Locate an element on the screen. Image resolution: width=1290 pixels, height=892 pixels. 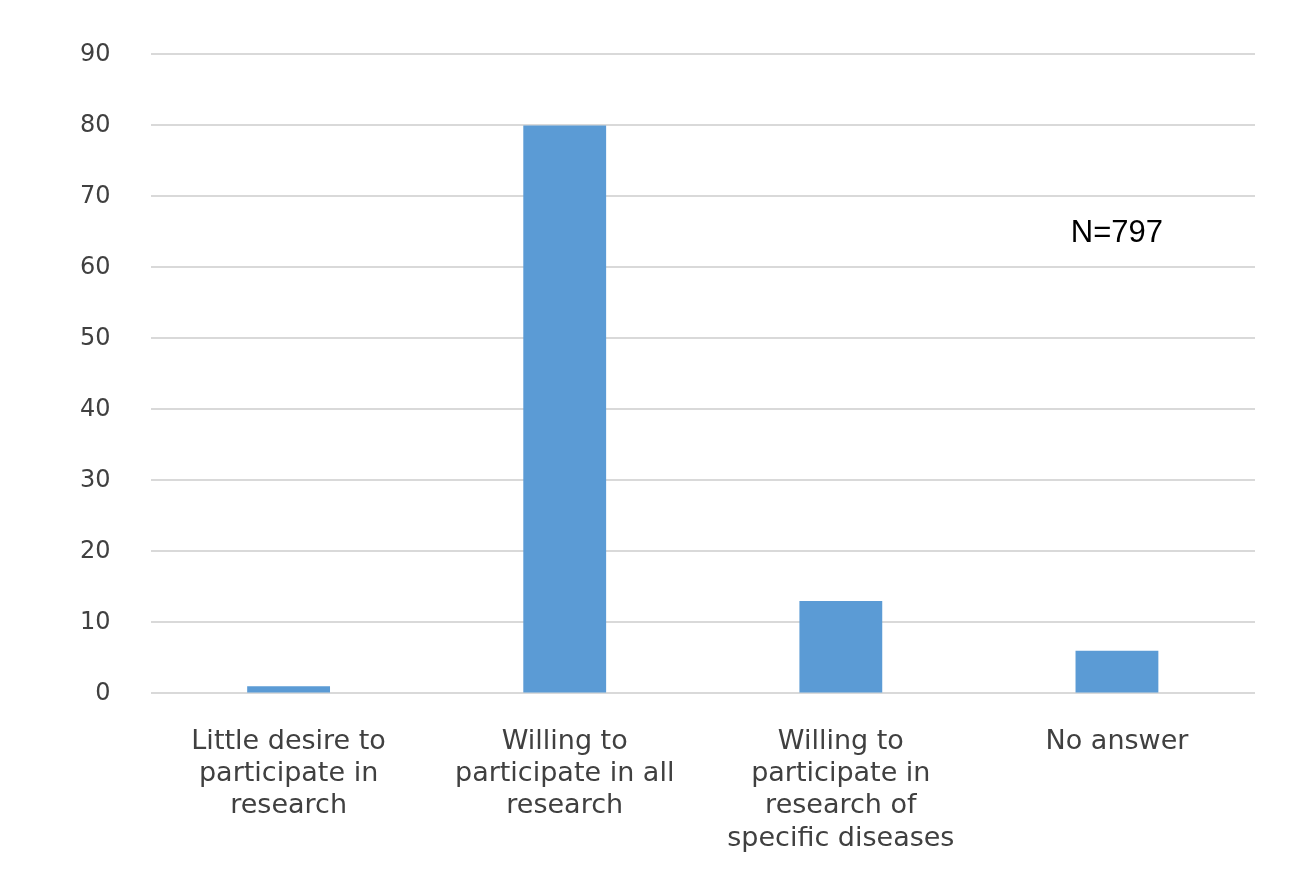
x-tick-label: Willing to participate in research of specific diseases is located at coordinates (841, 787).